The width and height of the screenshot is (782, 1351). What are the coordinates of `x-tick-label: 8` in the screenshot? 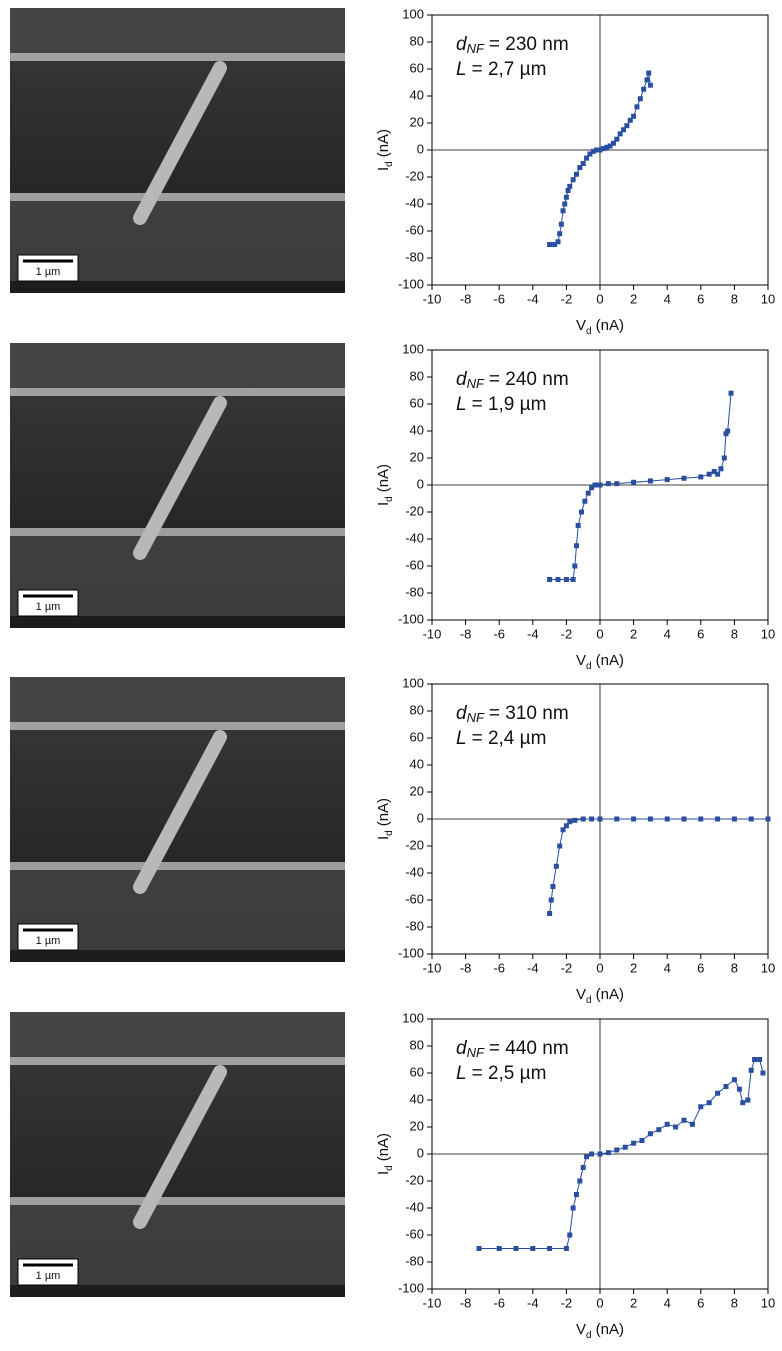 It's located at (734, 298).